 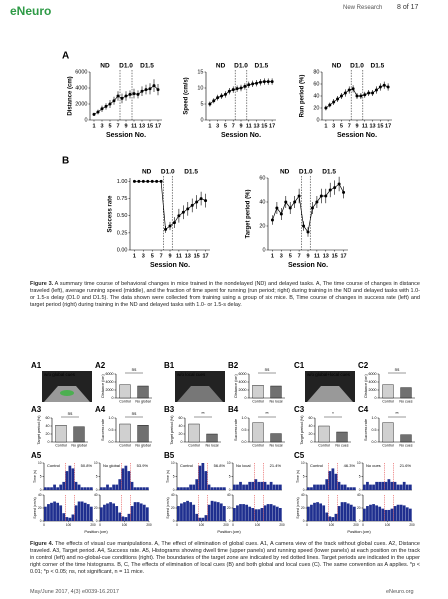 I want to click on y-tick-label: 4000, so click(x=110, y=382).